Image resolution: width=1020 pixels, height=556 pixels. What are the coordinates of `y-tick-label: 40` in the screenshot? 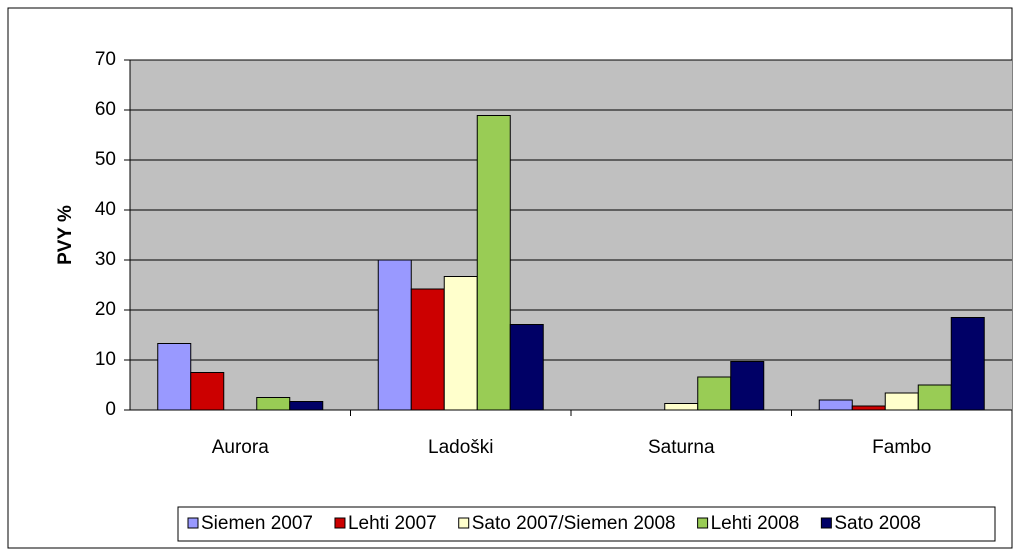 It's located at (105, 209).